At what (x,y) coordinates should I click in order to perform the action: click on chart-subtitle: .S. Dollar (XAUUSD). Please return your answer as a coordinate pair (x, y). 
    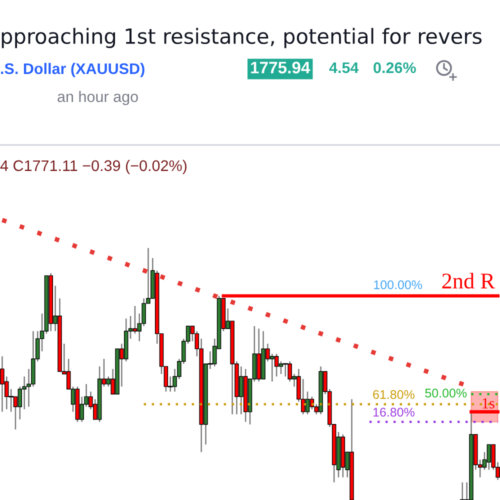
    Looking at the image, I should click on (72, 70).